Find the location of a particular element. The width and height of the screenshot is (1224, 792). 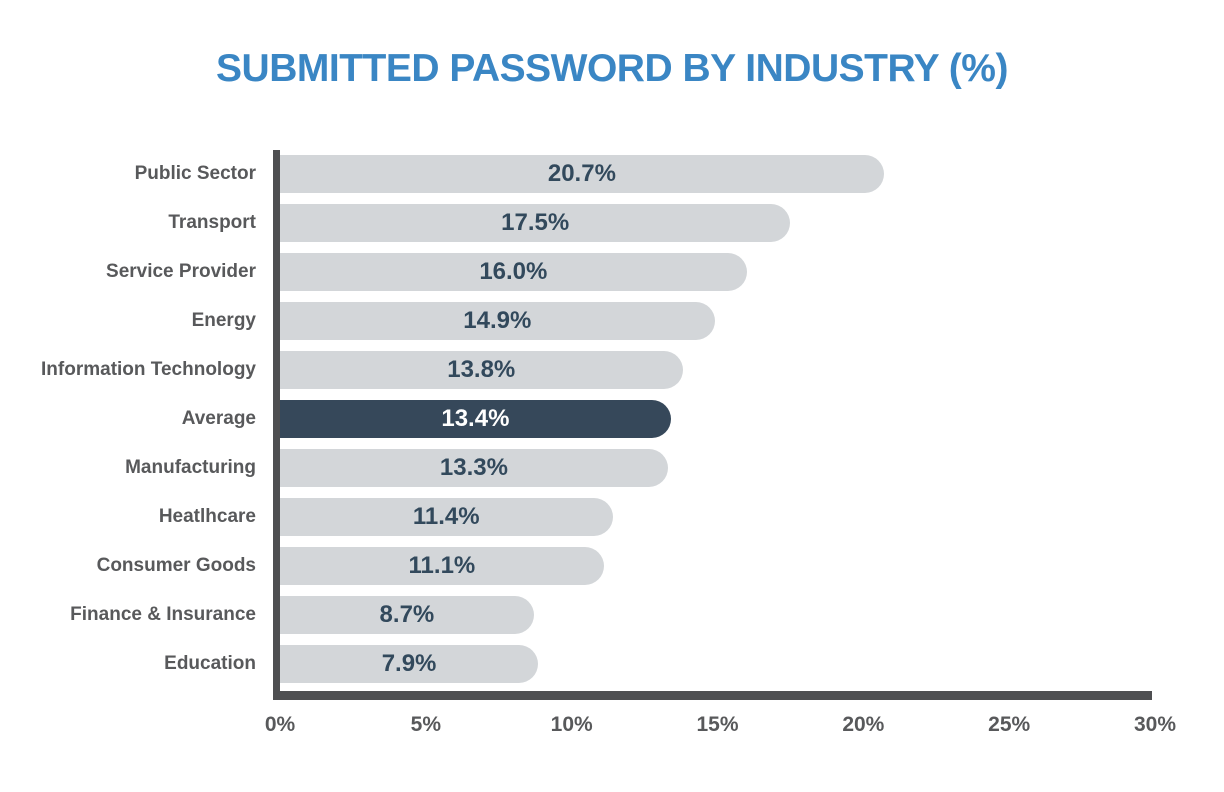

bar: 7.9% is located at coordinates (409, 664).